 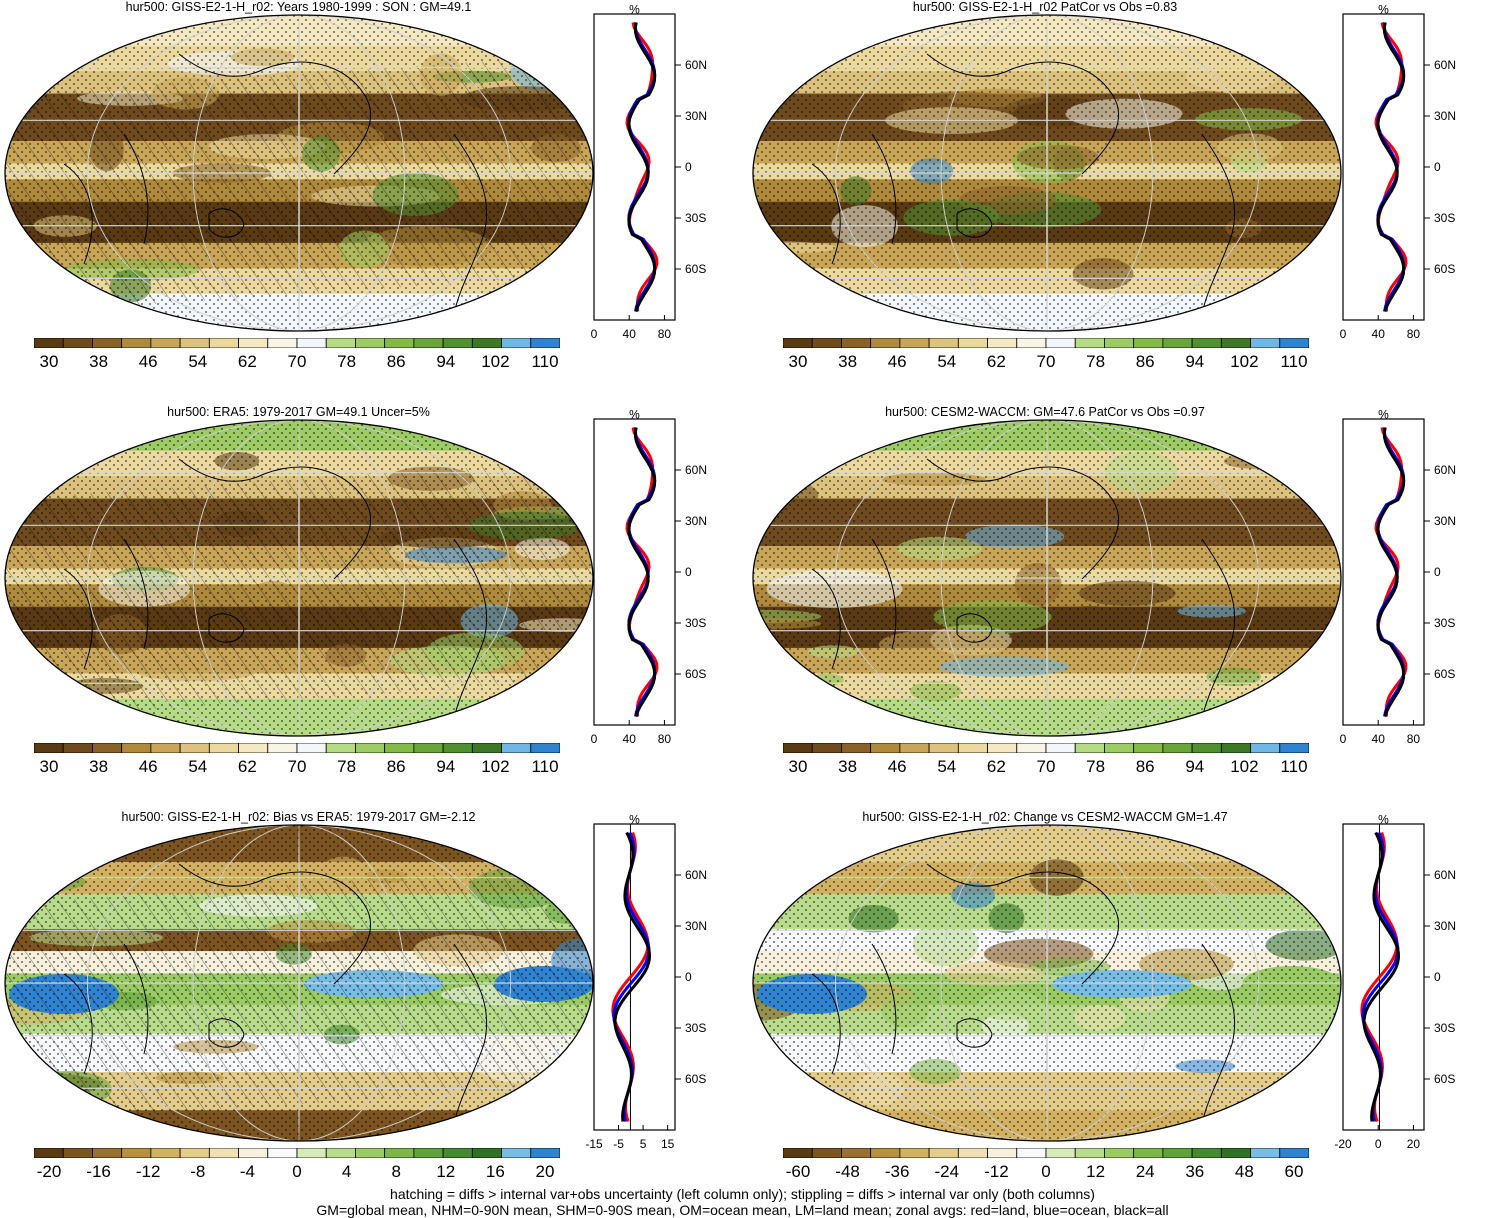 I want to click on colorbar-tick-label: 20, so click(x=545, y=1171).